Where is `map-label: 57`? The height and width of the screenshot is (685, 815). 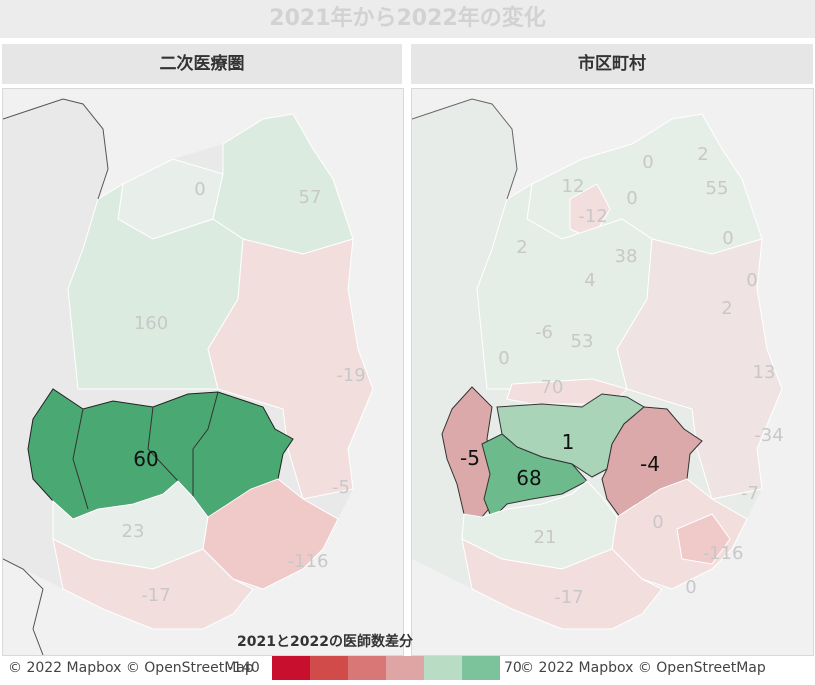 map-label: 57 is located at coordinates (310, 197).